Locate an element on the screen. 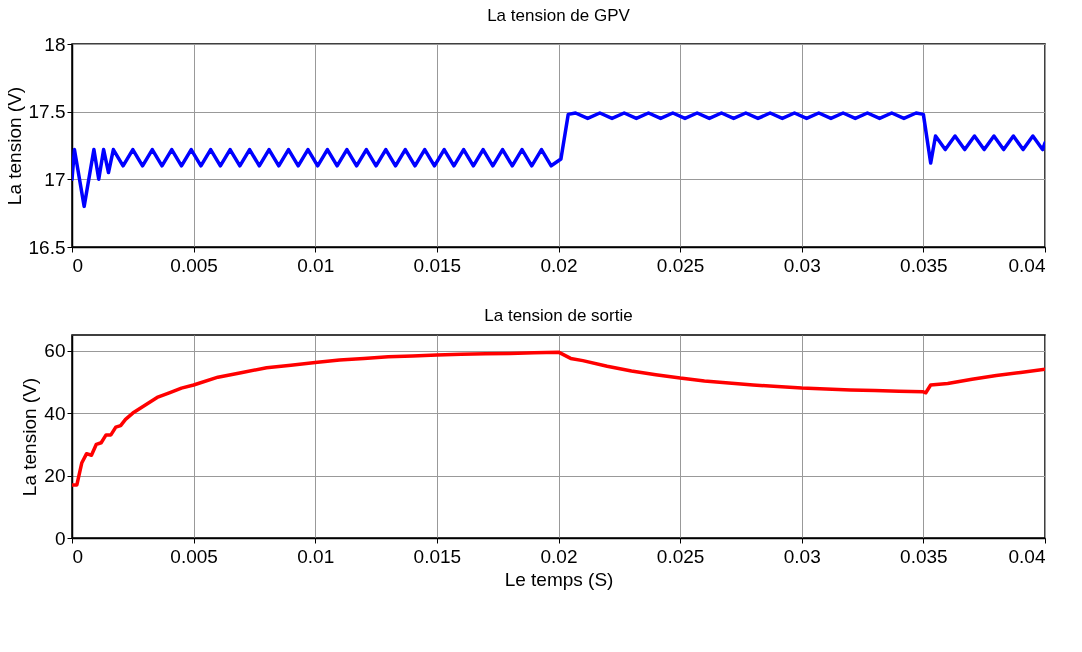 The image size is (1082, 652). y-tick-label: 16.5 is located at coordinates (47, 247).